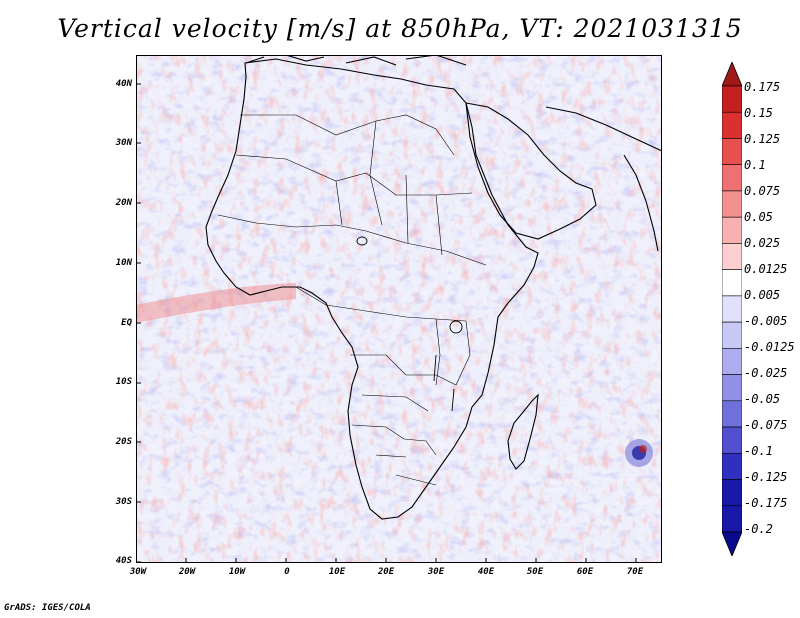 The image size is (800, 618). I want to click on cb-label-4: 0.075, so click(762, 191).